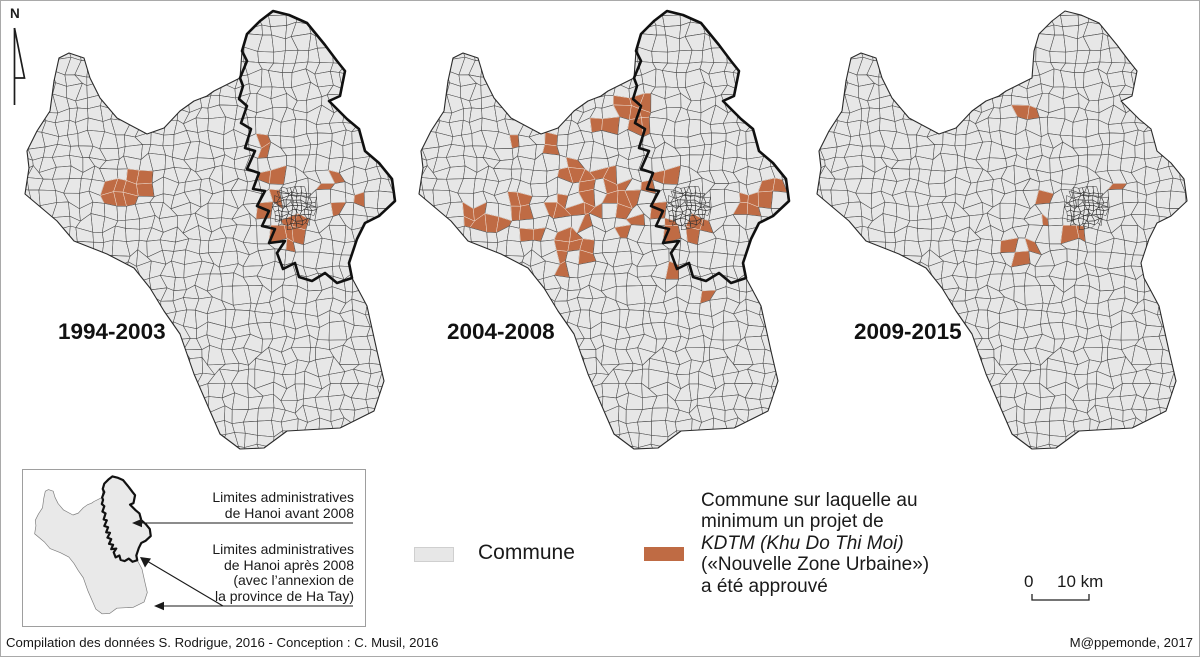  I want to click on inset-map, so click(90, 549).